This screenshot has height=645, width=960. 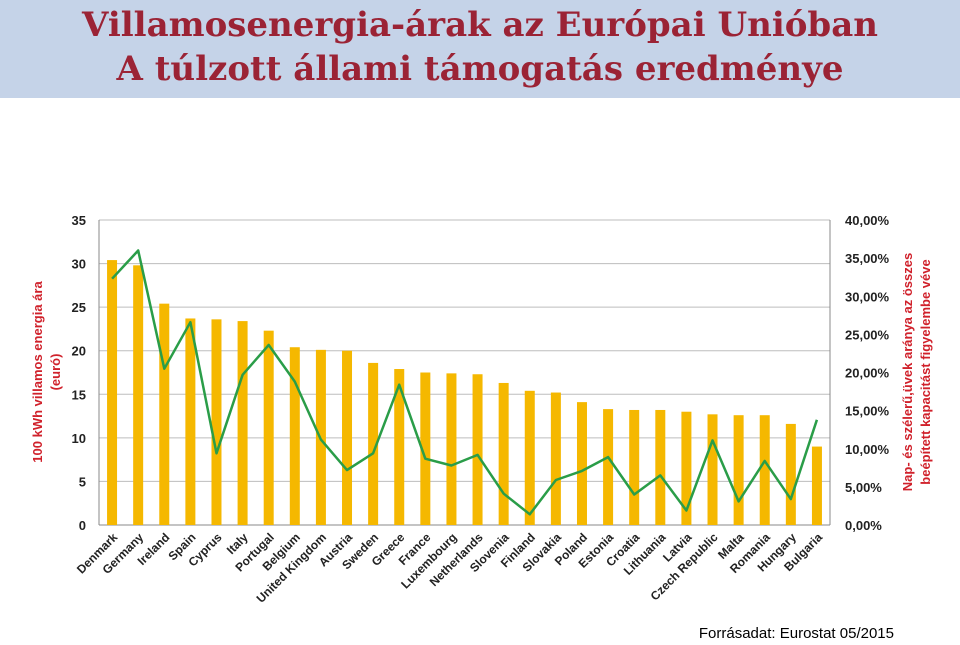 What do you see at coordinates (867, 411) in the screenshot?
I see `y2-tick-label: 15,00%` at bounding box center [867, 411].